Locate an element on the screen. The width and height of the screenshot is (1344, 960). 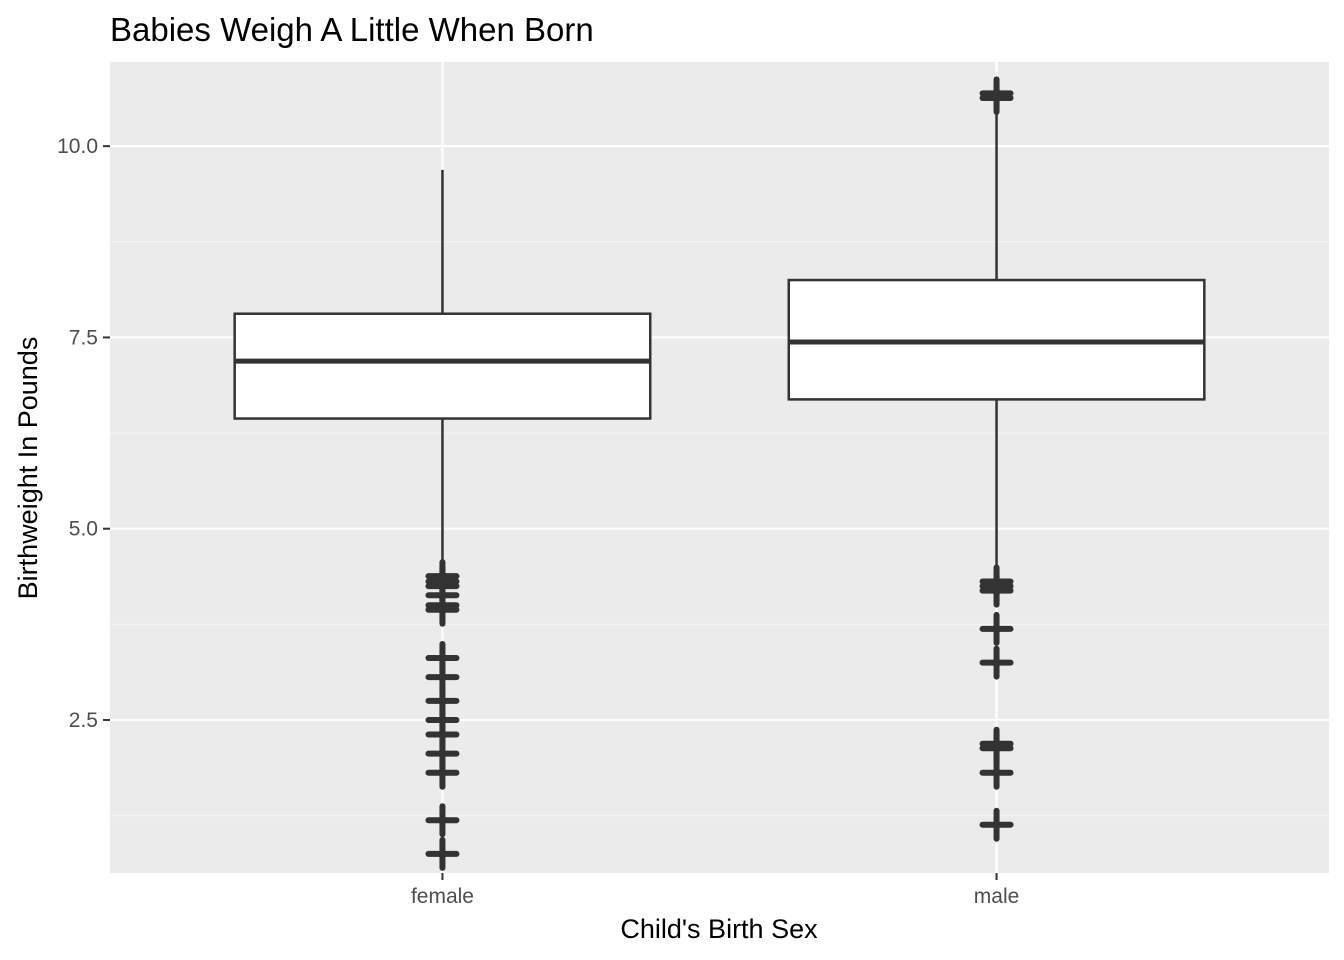
y-axis: 2.5 5.0 7.5 10.0 is located at coordinates (83, 433).